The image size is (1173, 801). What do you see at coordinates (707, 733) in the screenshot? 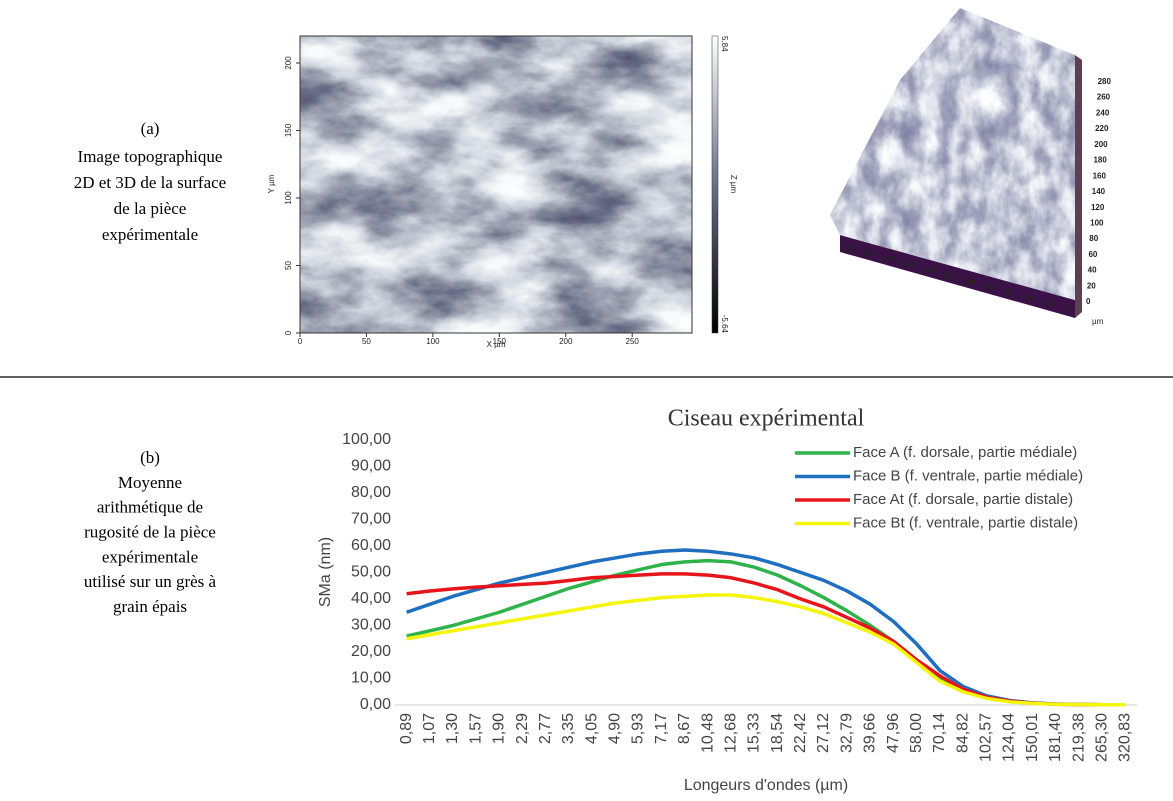
I see `x-tick-label: 10,48` at bounding box center [707, 733].